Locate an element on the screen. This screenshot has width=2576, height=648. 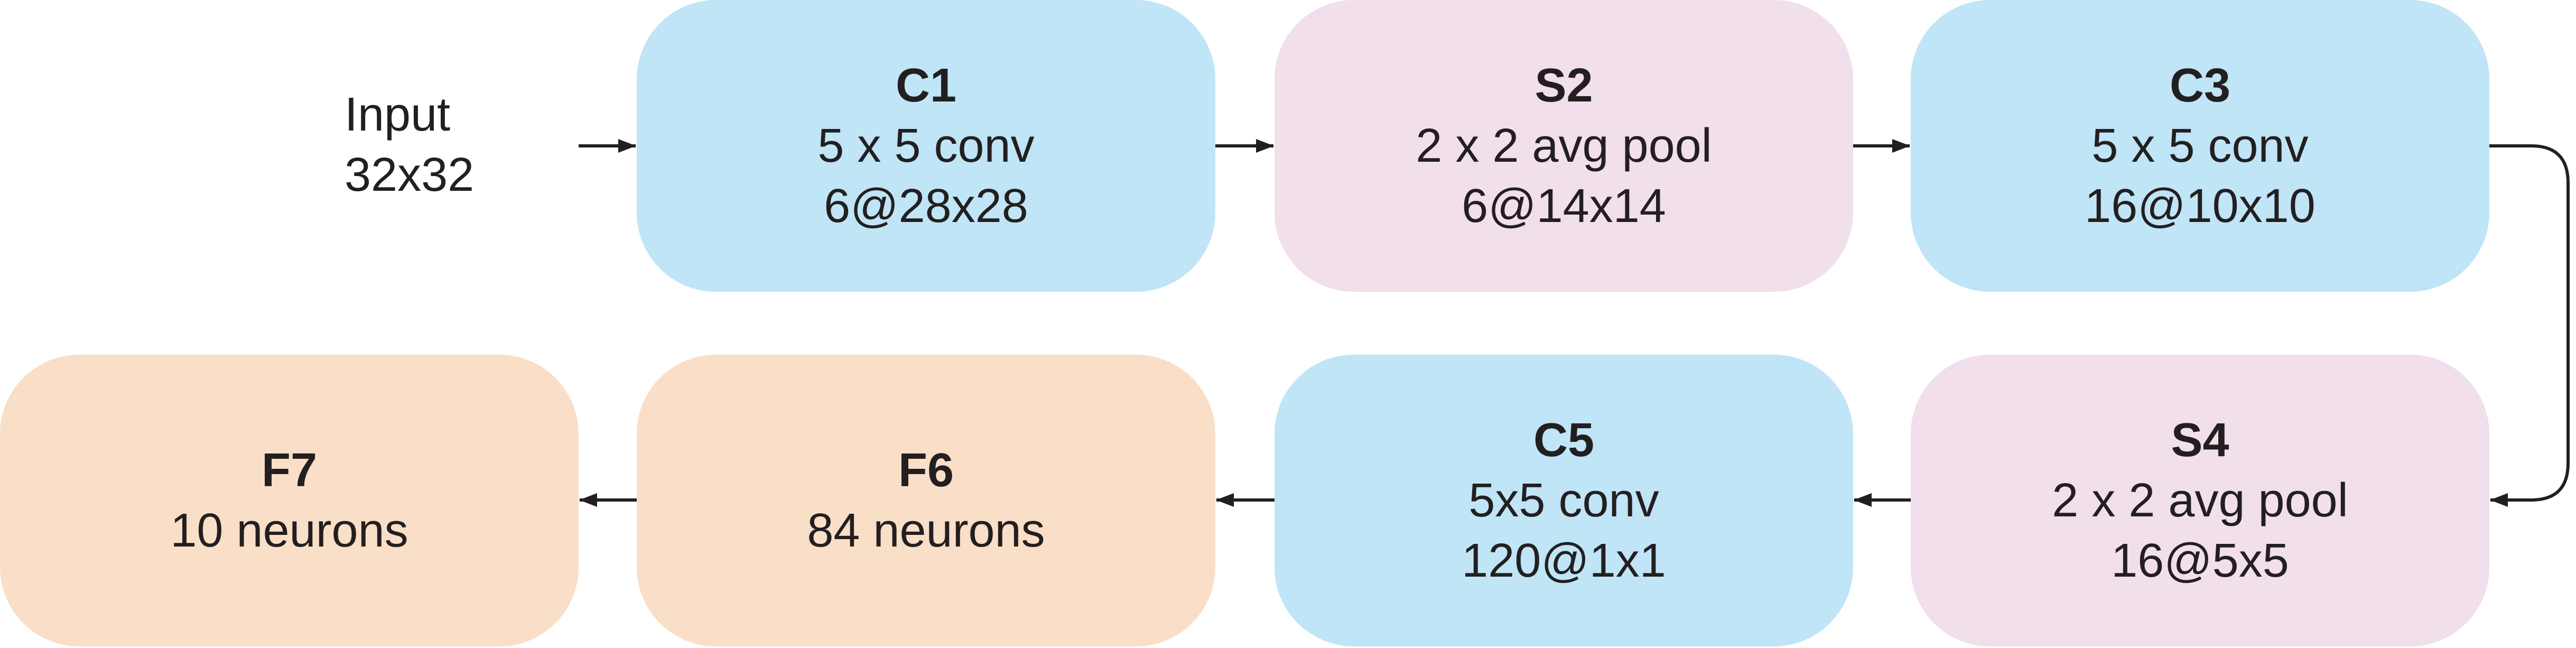
layer-c5: C5 5x5 conv 120@1x1 is located at coordinates (1564, 501).